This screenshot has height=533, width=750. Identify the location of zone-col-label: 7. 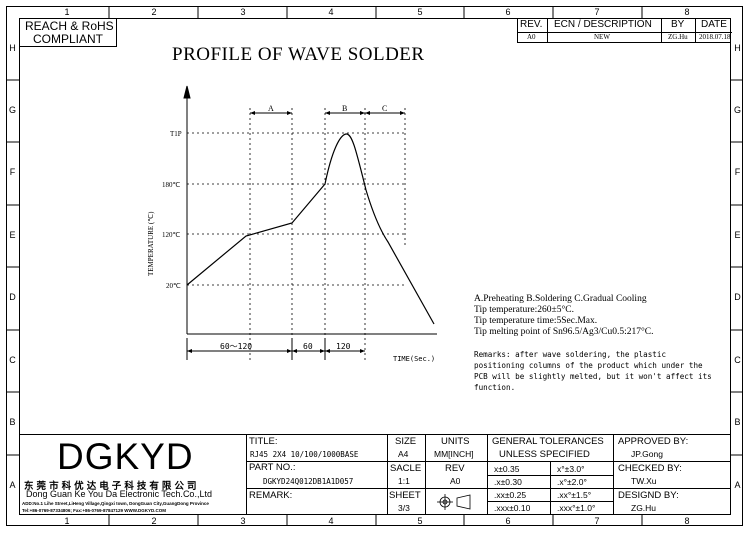
(597, 521).